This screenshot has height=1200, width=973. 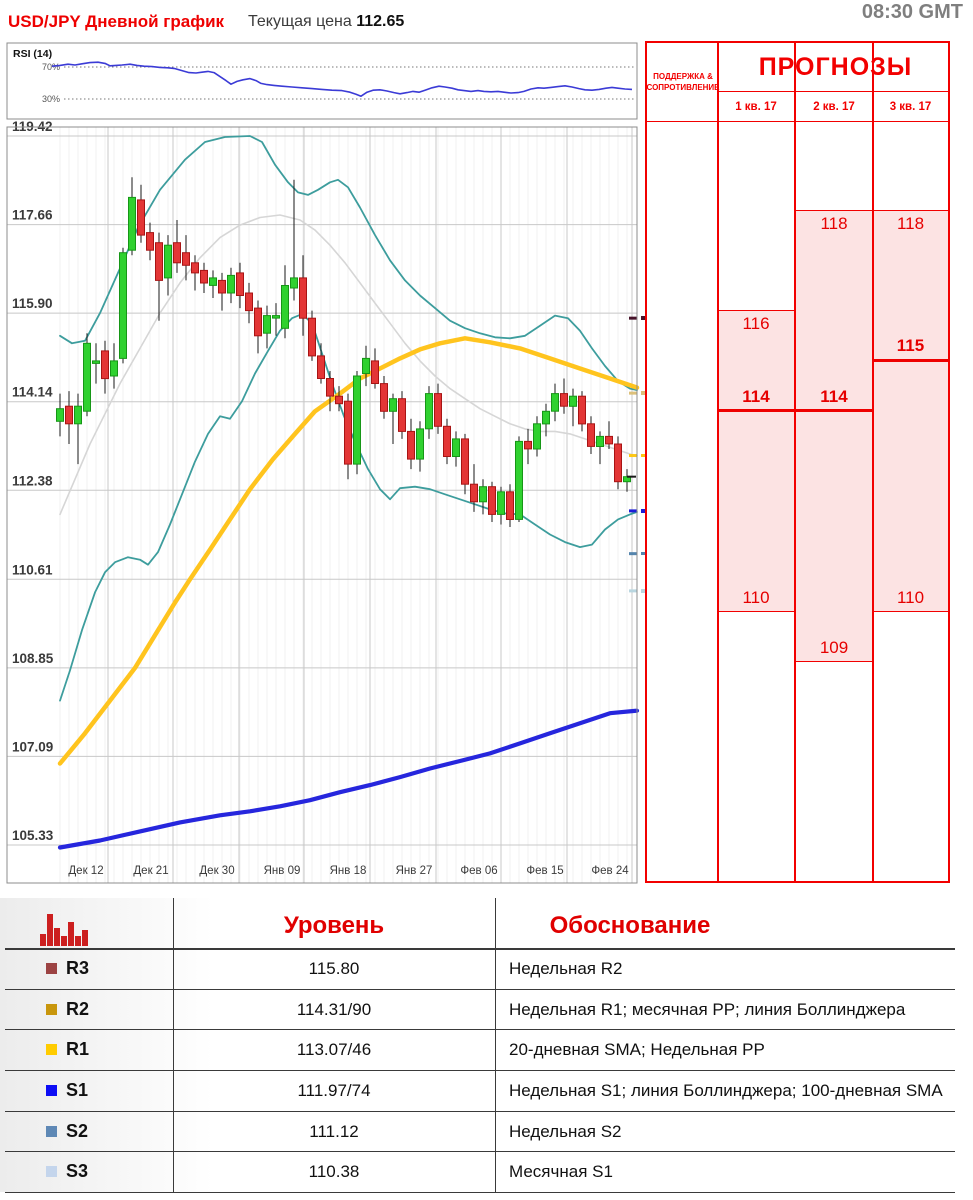 What do you see at coordinates (566, 968) in the screenshot?
I see `level-reason: Недельная R2` at bounding box center [566, 968].